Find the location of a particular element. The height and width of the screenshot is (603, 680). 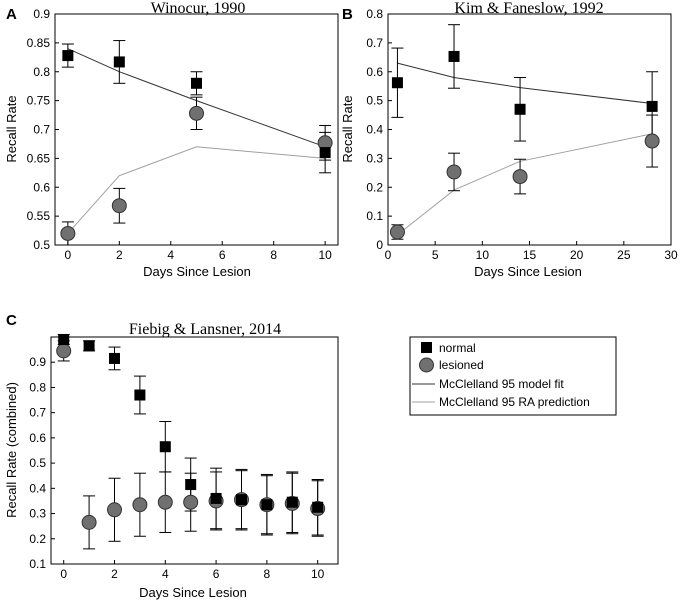

panel-a-title: Winocur, 1990 is located at coordinates (198, 8).